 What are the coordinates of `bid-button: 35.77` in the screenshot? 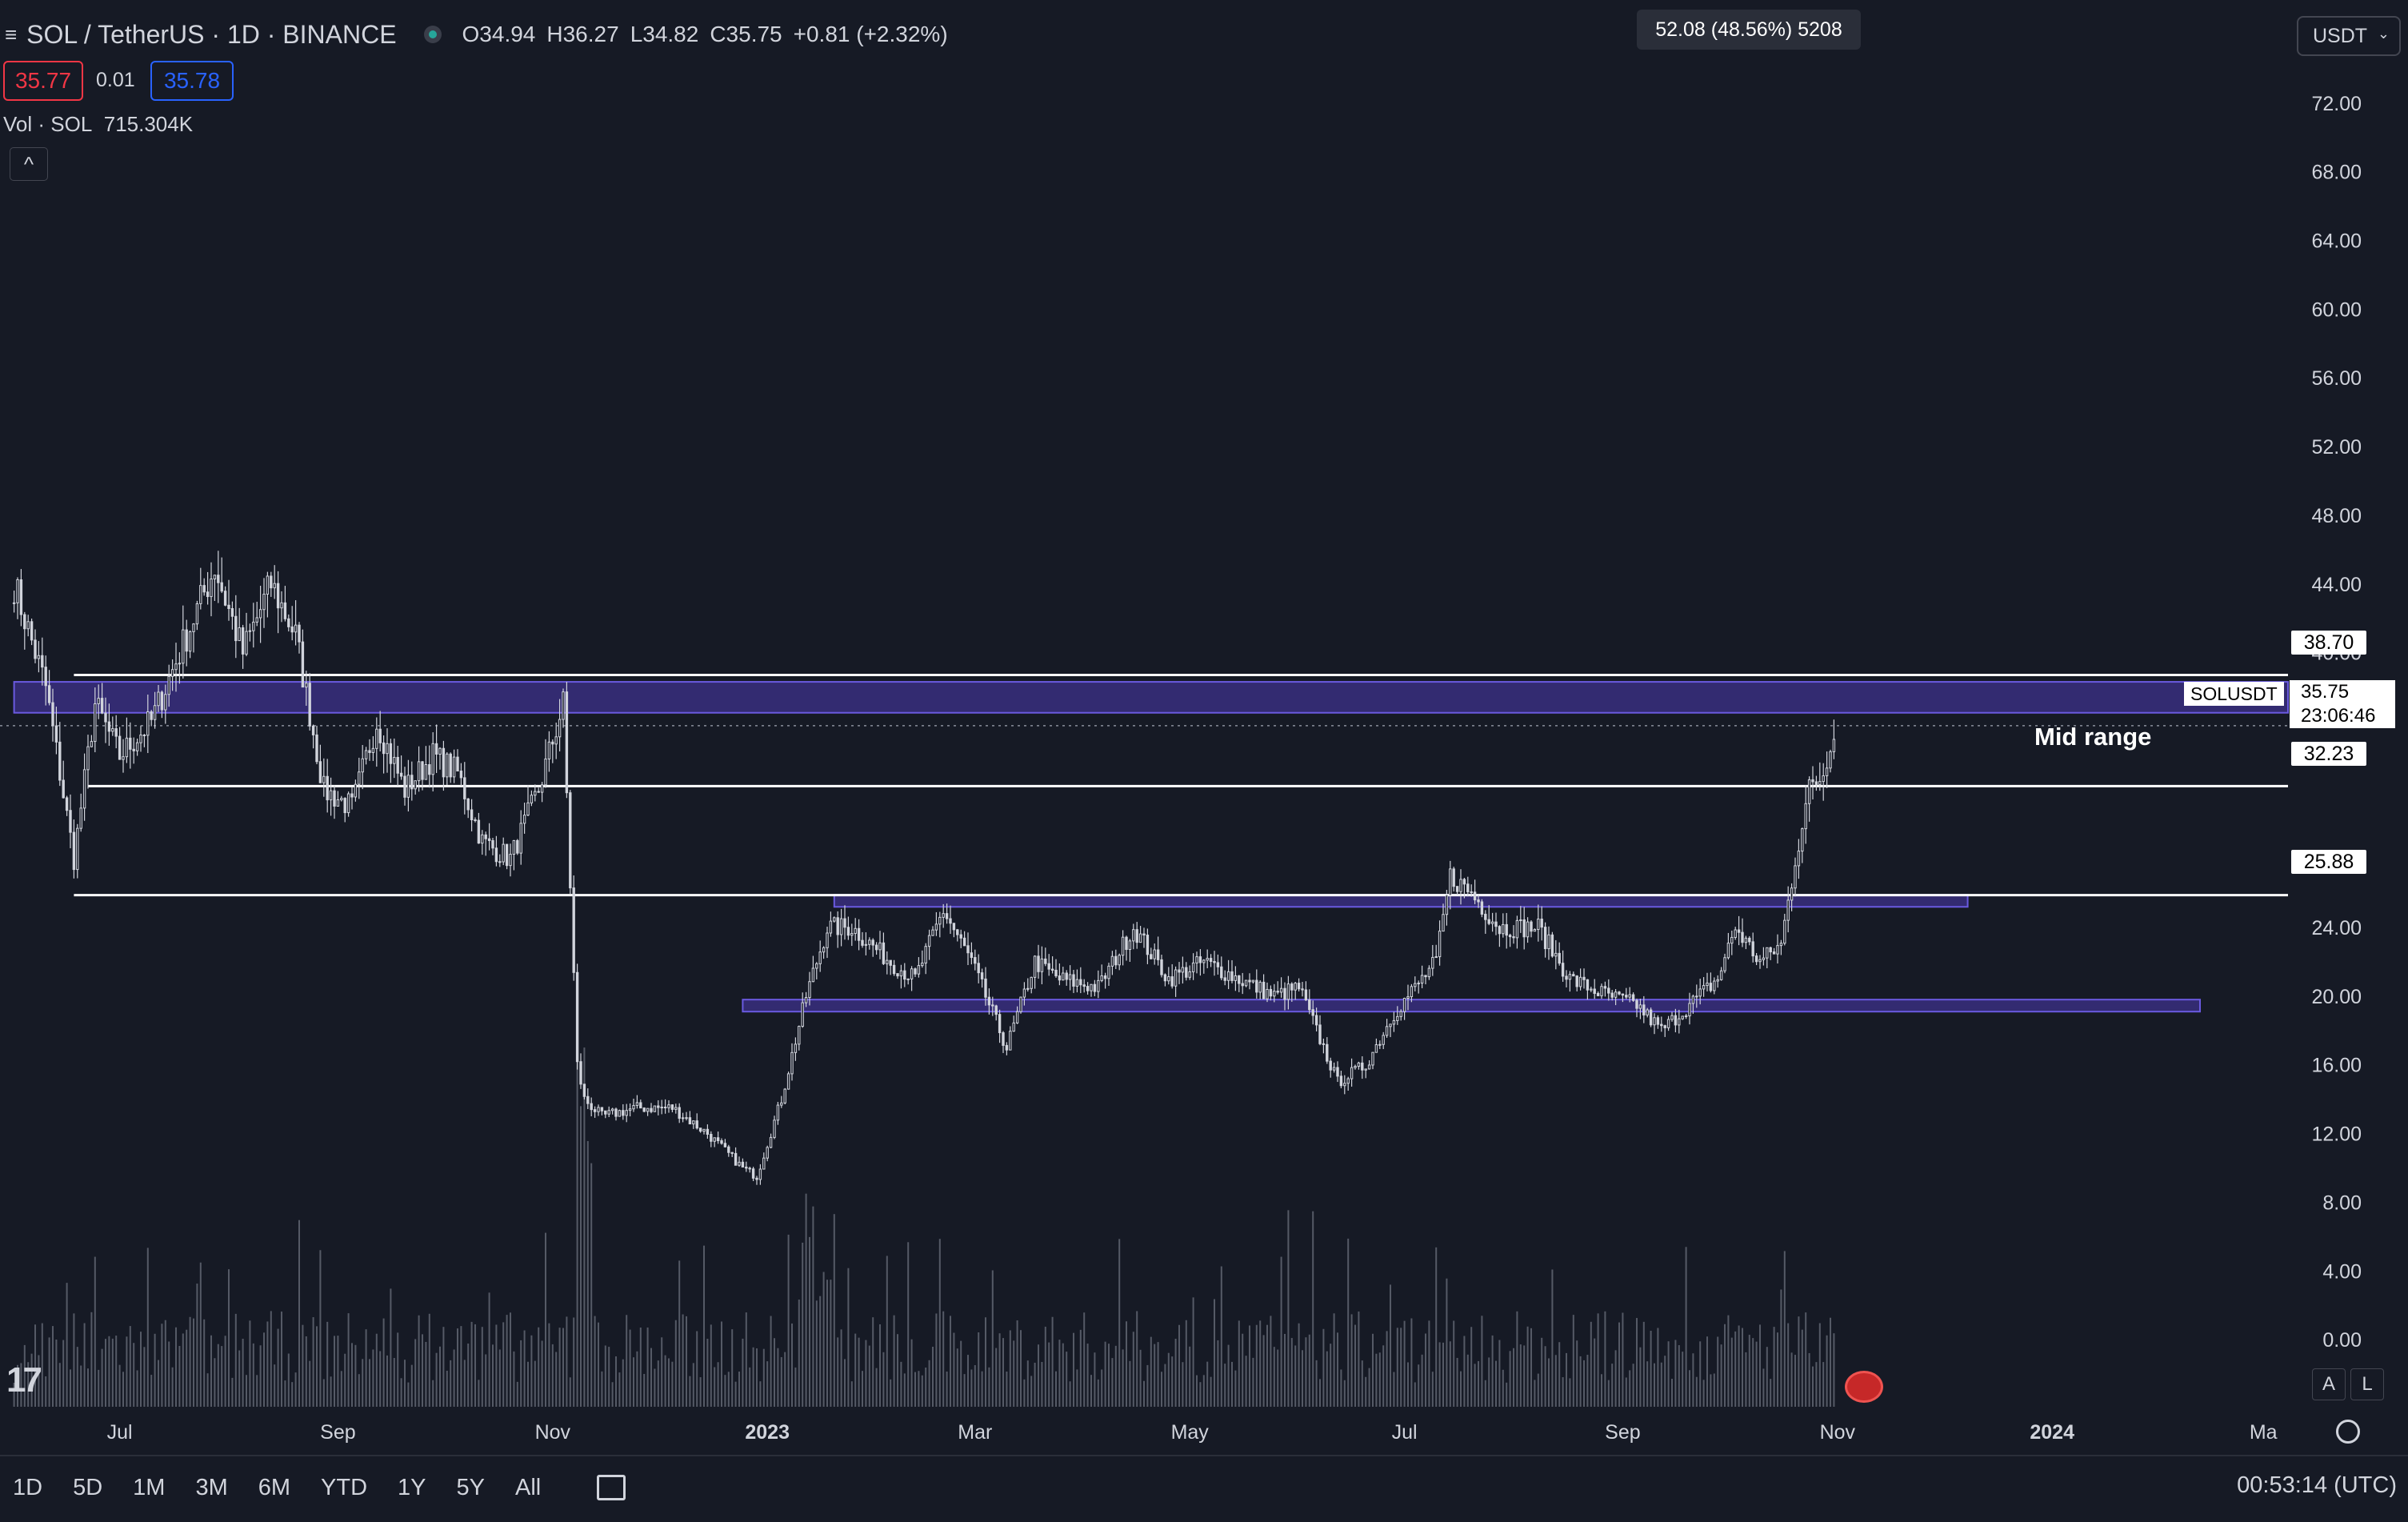 It's located at (43, 81).